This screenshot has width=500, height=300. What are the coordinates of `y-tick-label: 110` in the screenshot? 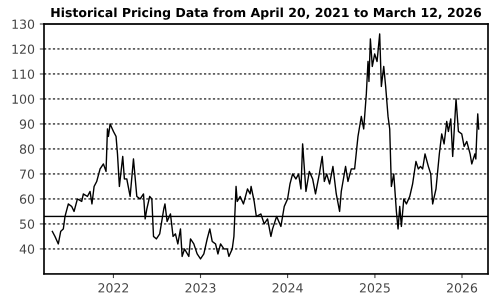 It's located at (23, 74).